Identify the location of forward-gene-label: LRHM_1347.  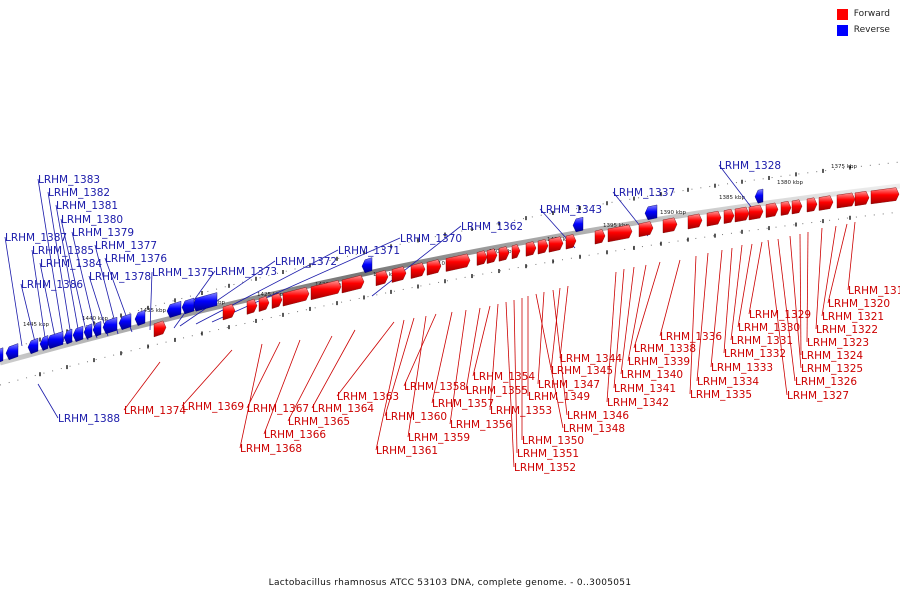
(569, 385).